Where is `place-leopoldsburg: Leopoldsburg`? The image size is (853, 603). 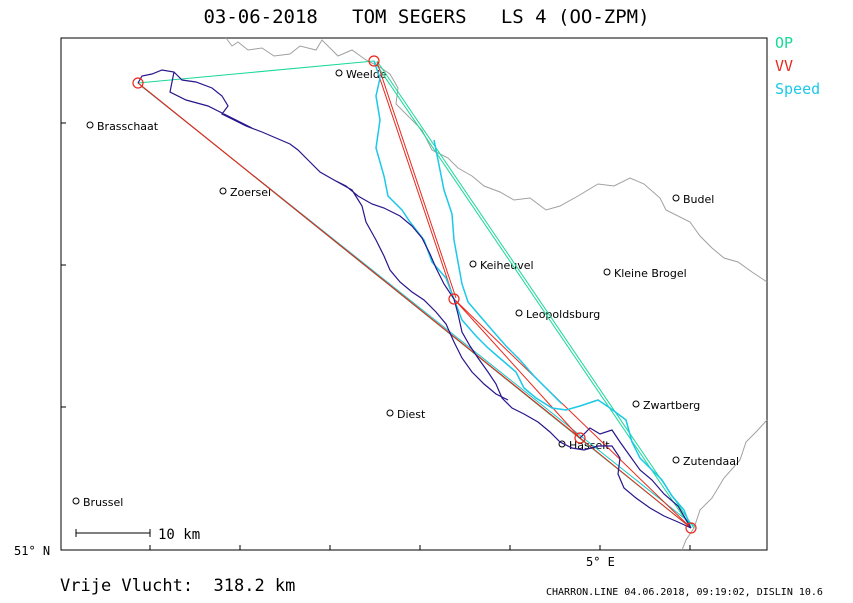 place-leopoldsburg: Leopoldsburg is located at coordinates (557, 314).